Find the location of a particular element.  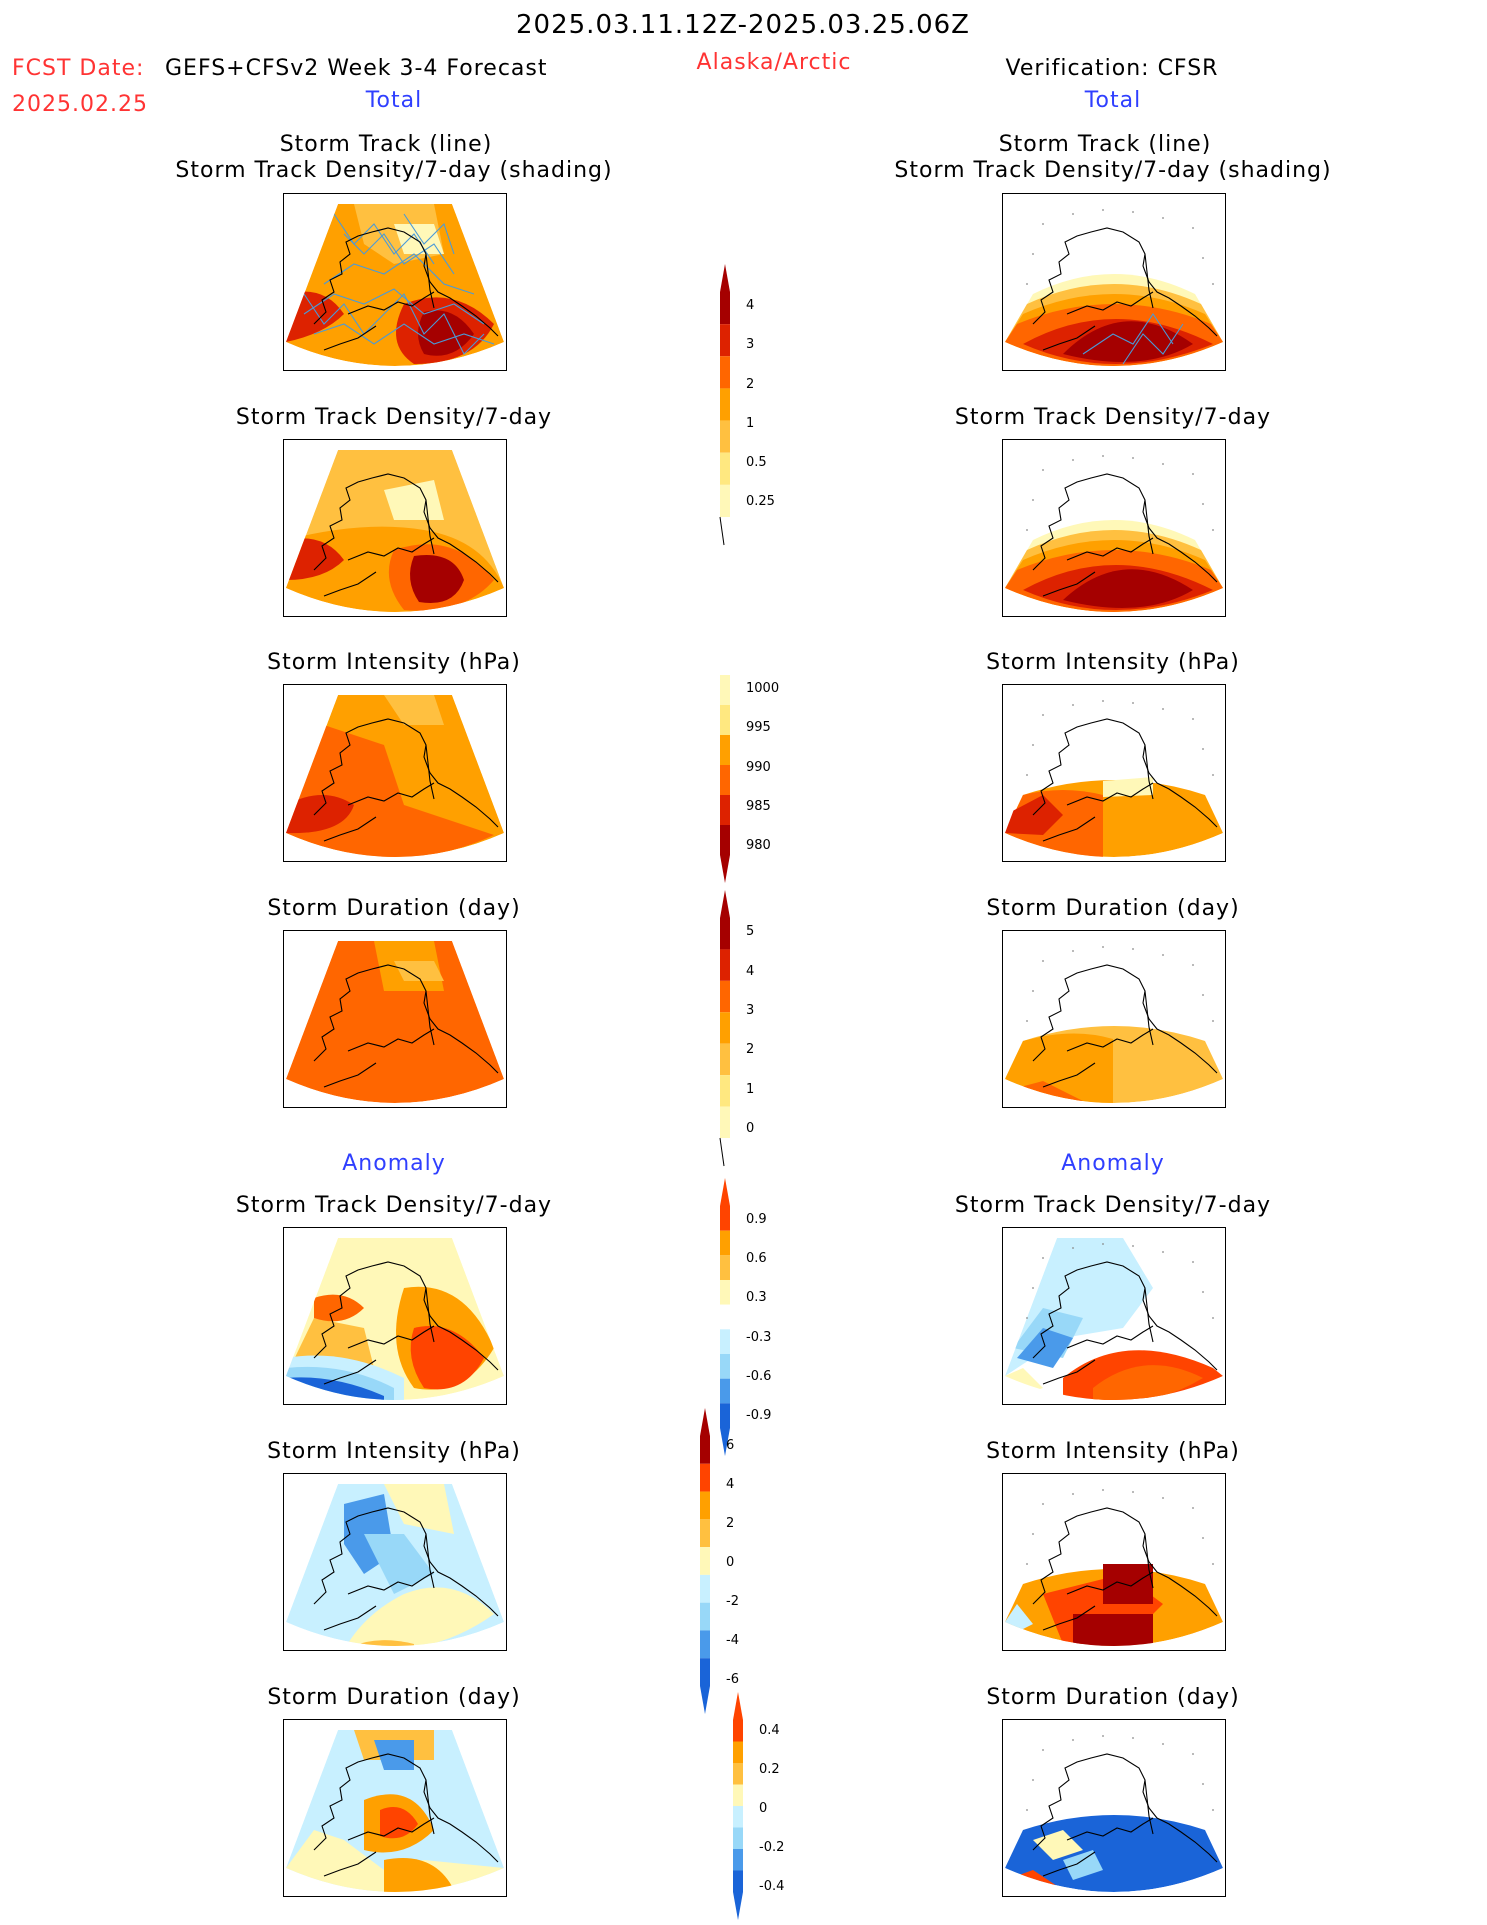

map-intensity-forecast-svg is located at coordinates (395, 776).